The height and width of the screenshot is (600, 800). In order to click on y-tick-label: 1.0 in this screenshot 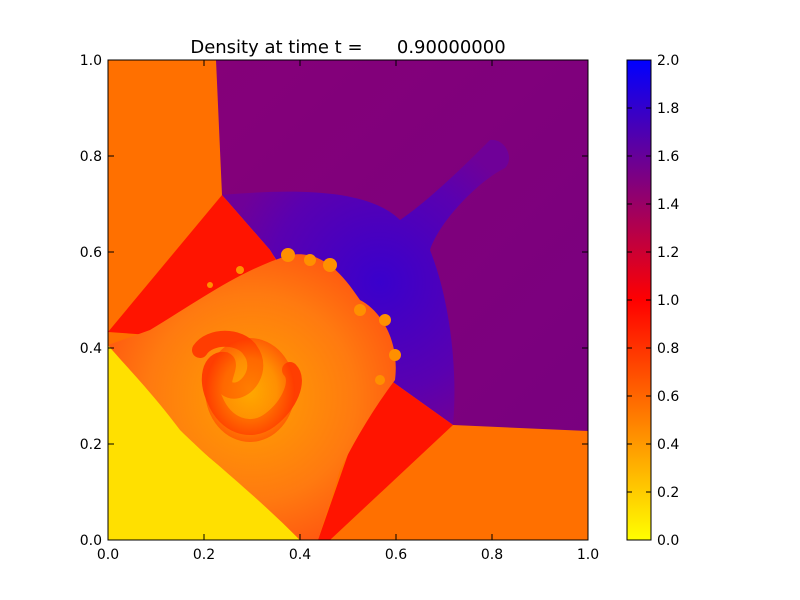, I will do `click(91, 61)`.